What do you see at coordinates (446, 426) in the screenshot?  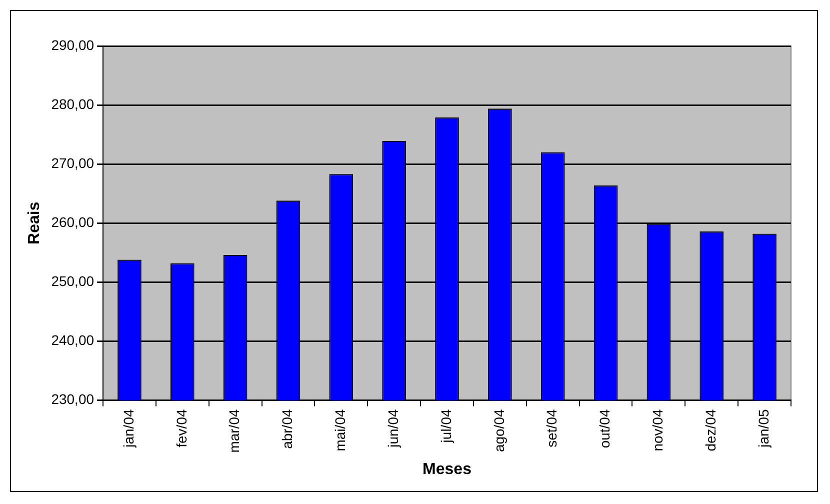 I see `x-tick-label: jul/04` at bounding box center [446, 426].